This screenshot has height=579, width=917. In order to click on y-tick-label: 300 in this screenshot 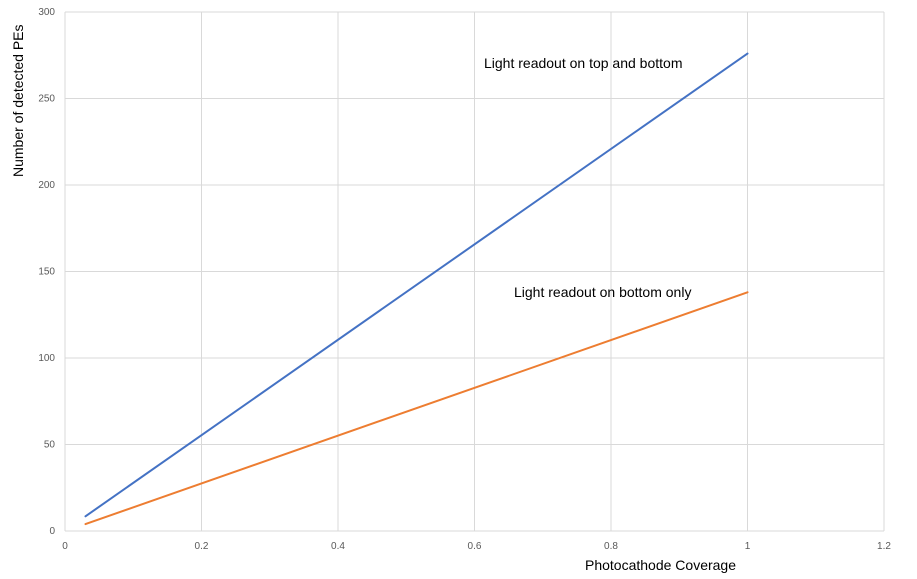, I will do `click(46, 12)`.